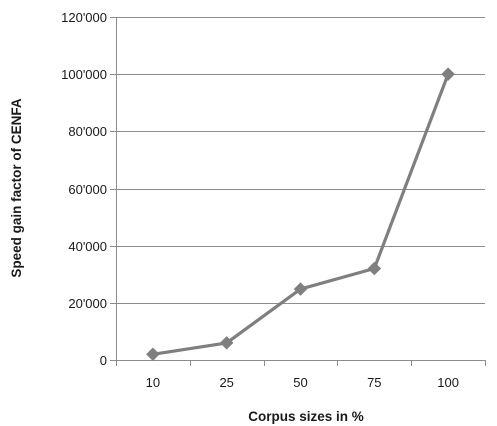 This screenshot has width=497, height=426. I want to click on y-tick-label: 60'000, so click(87, 189).